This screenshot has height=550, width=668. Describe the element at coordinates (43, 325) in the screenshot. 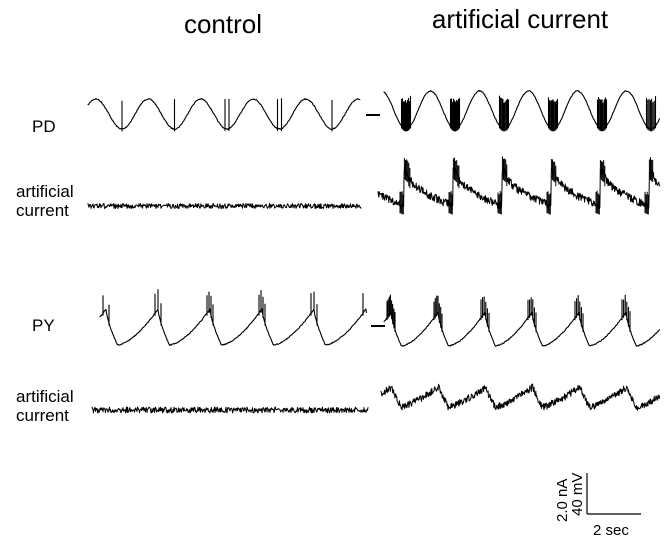

I see `py-voltage-label: PY` at that location.